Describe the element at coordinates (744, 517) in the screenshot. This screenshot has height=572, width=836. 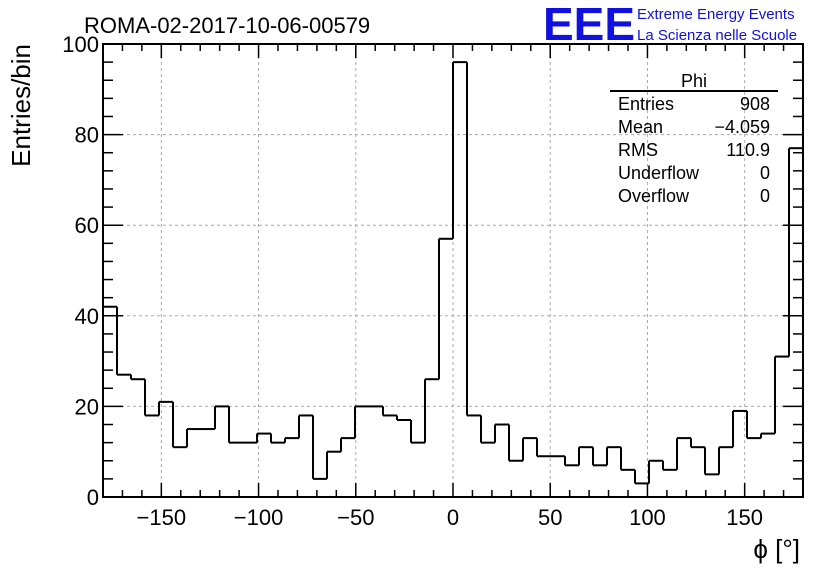
I see `x-tick-label: 150` at that location.